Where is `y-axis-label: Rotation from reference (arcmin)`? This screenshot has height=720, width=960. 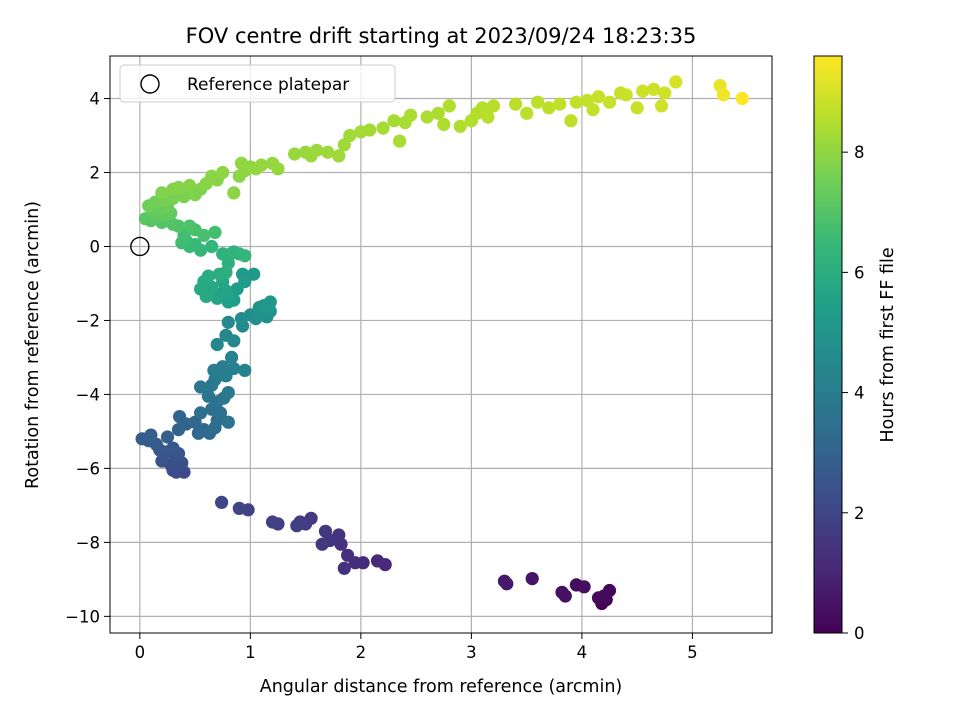 y-axis-label: Rotation from reference (arcmin) is located at coordinates (33, 345).